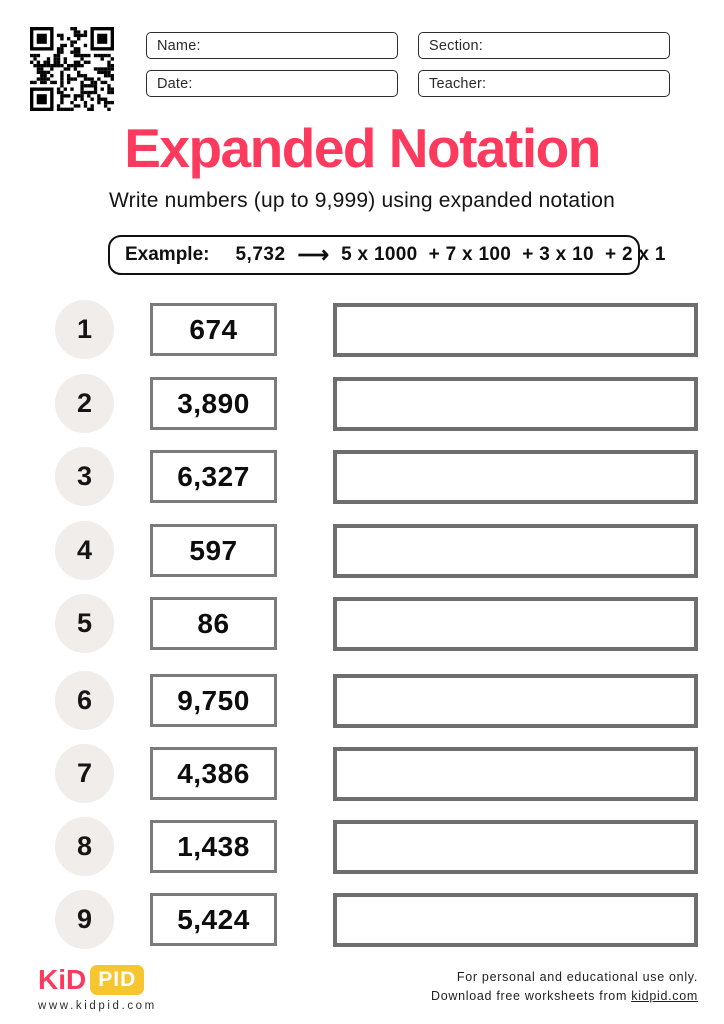  I want to click on problem-number-badge: 6, so click(84, 700).